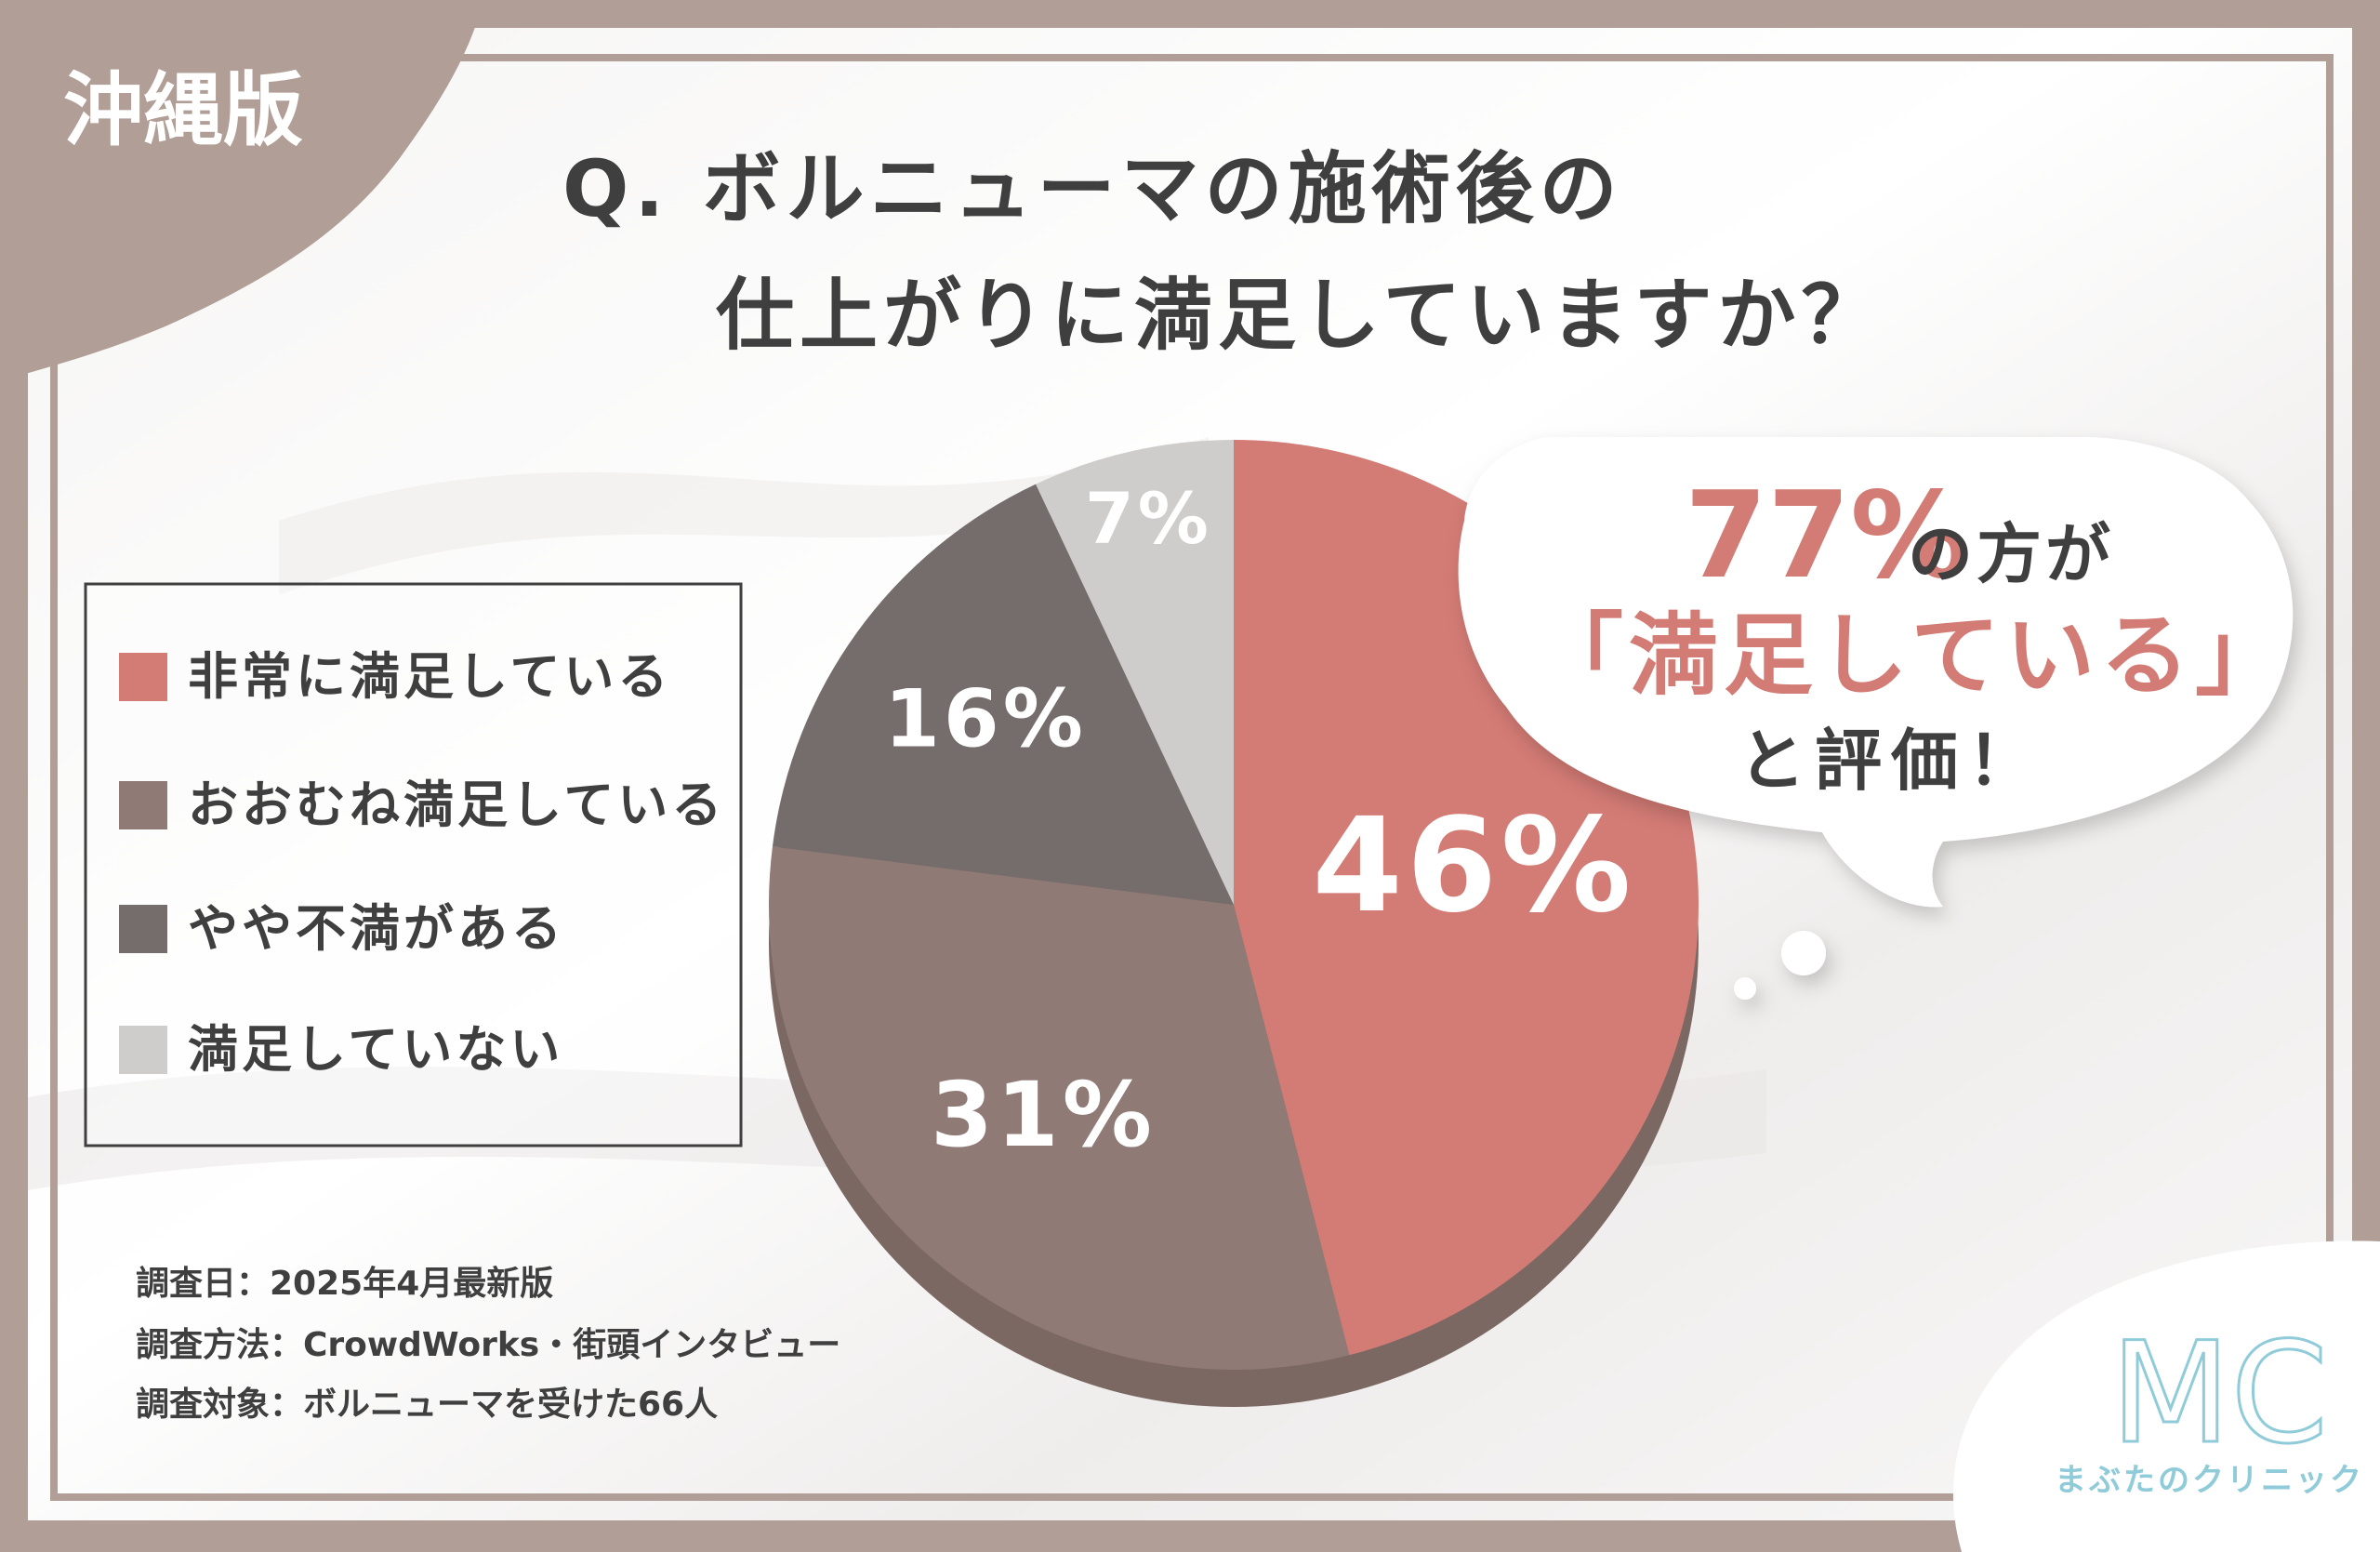  Describe the element at coordinates (183, 110) in the screenshot. I see `region-badge: 沖縄版` at that location.